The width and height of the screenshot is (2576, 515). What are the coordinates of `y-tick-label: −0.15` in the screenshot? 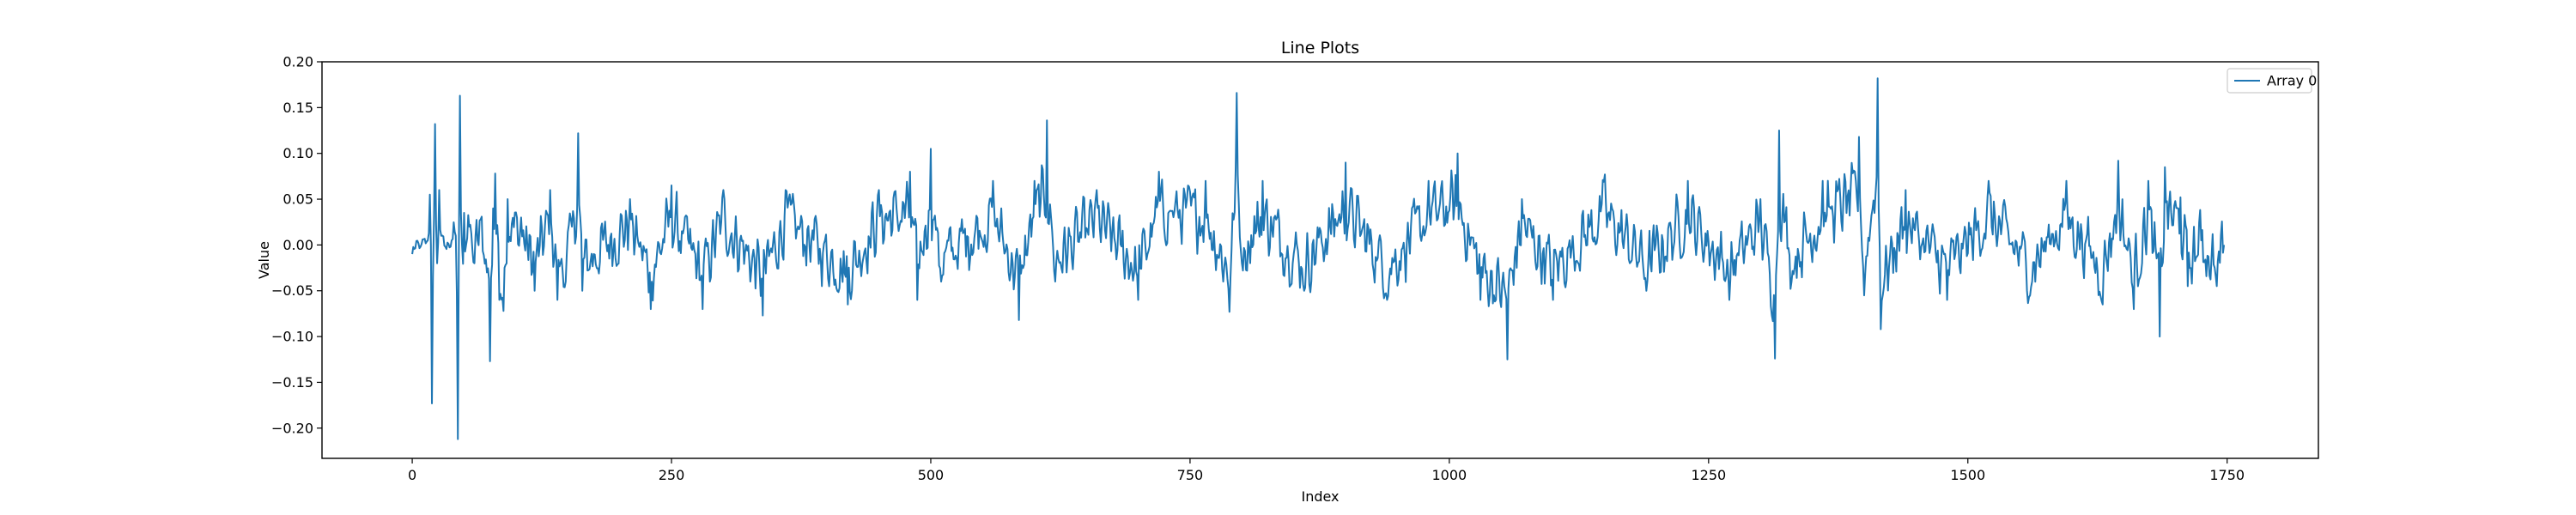 It's located at (292, 382).